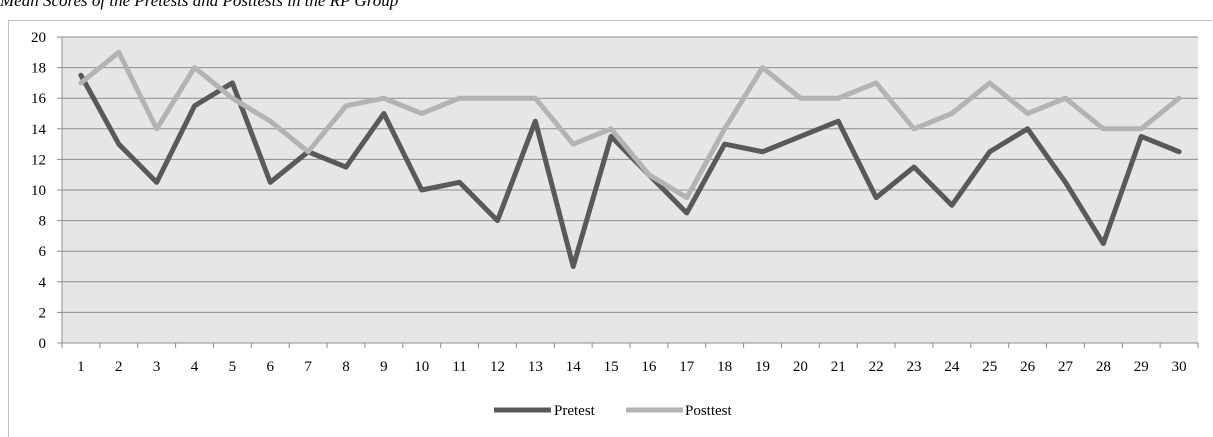 Image resolution: width=1213 pixels, height=437 pixels. I want to click on y-tick-label: 2, so click(43, 313).